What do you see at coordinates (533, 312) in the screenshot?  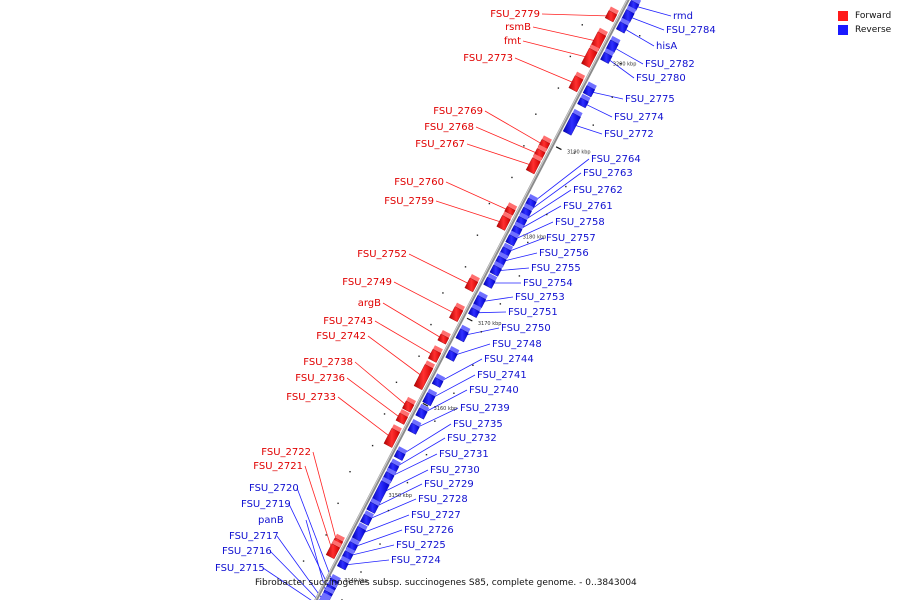 I see `reverse-gene-label: FSU_2751` at bounding box center [533, 312].